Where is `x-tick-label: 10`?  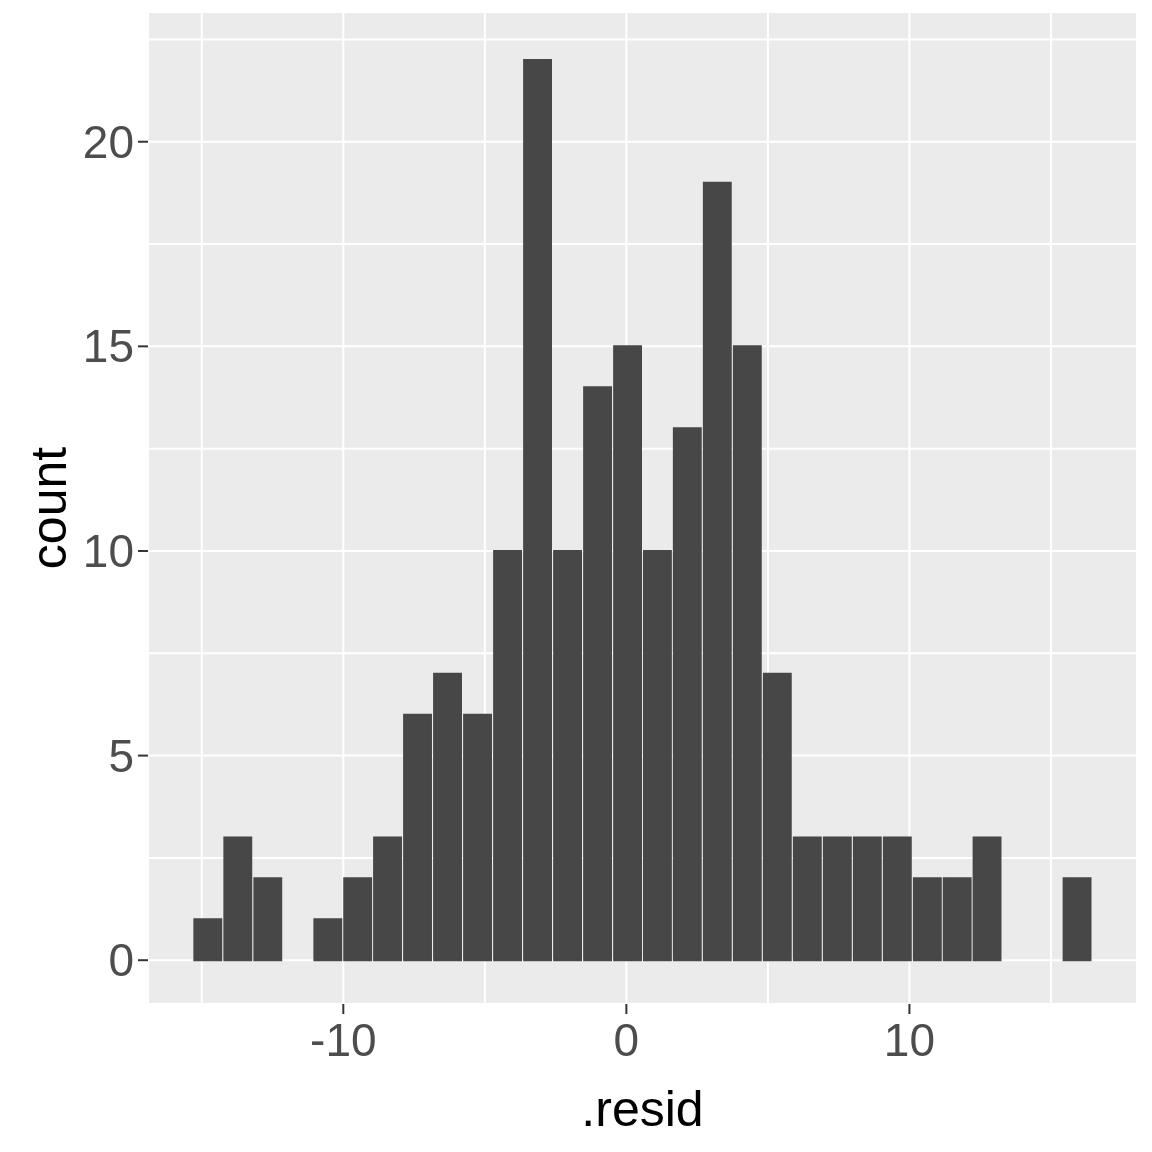 x-tick-label: 10 is located at coordinates (909, 1040).